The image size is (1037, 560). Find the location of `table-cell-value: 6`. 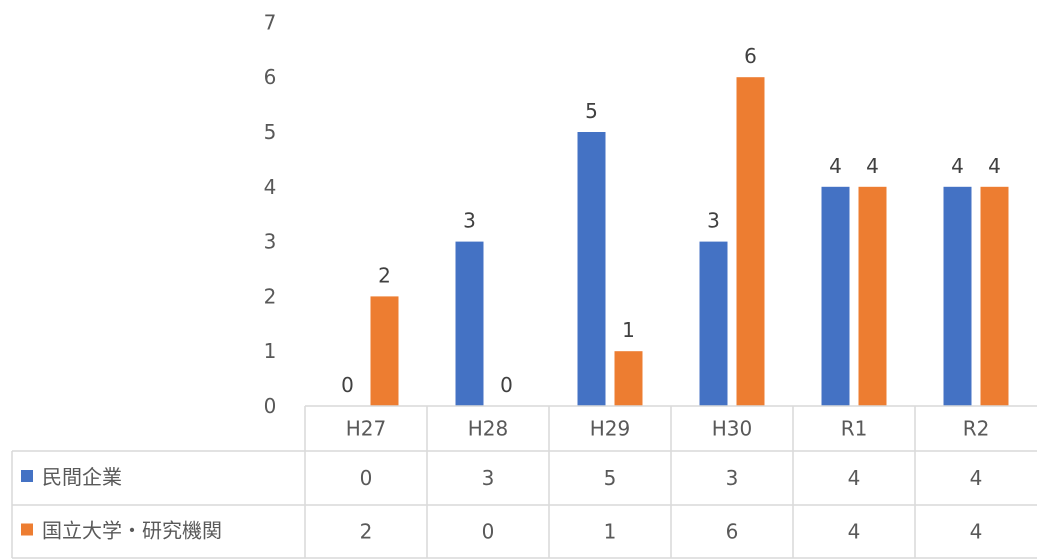

table-cell-value: 6 is located at coordinates (732, 532).